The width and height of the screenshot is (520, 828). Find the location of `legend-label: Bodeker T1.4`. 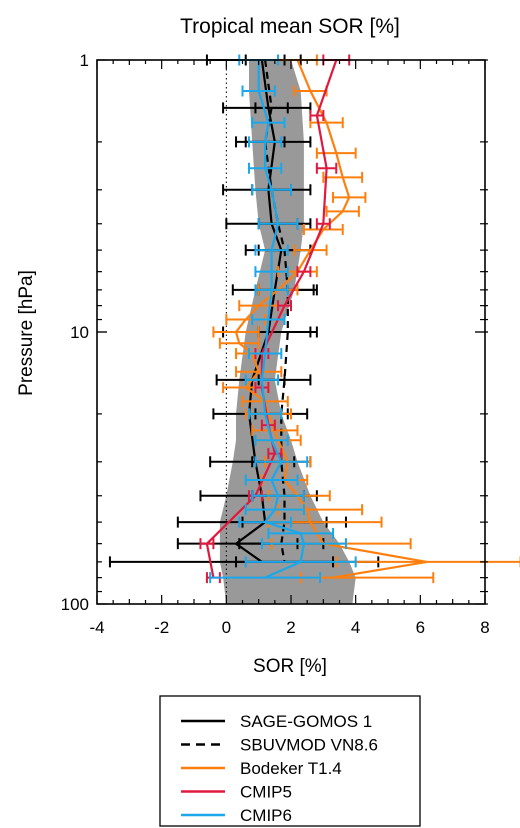

legend-label: Bodeker T1.4 is located at coordinates (291, 768).